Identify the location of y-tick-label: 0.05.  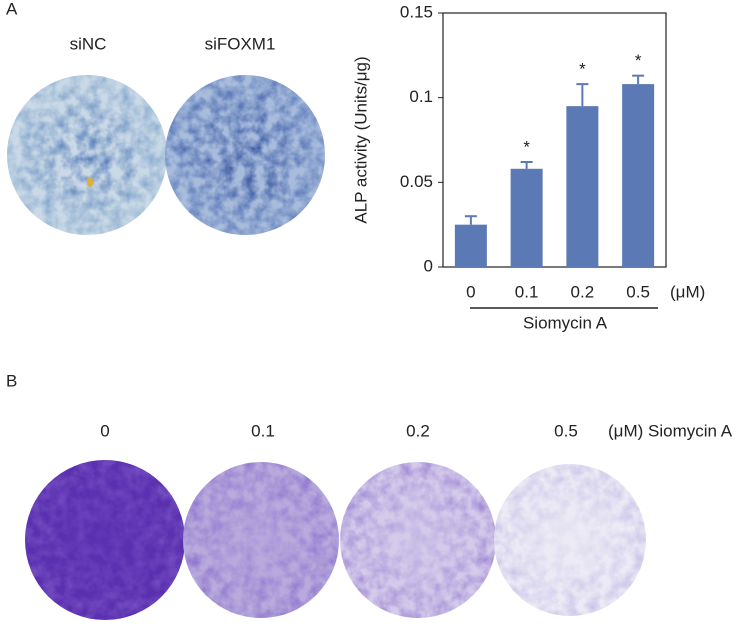
(416, 181).